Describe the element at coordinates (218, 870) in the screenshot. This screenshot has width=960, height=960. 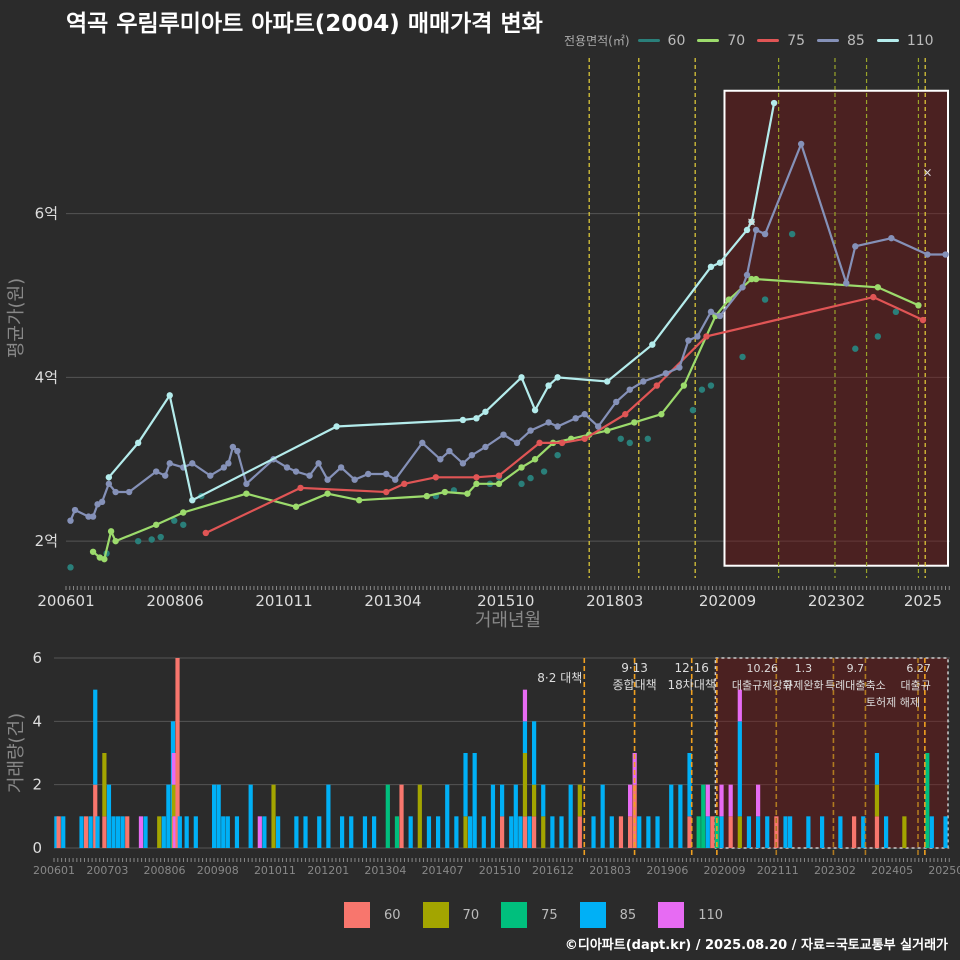
I see `bar-x-tick-label: 200908` at that location.